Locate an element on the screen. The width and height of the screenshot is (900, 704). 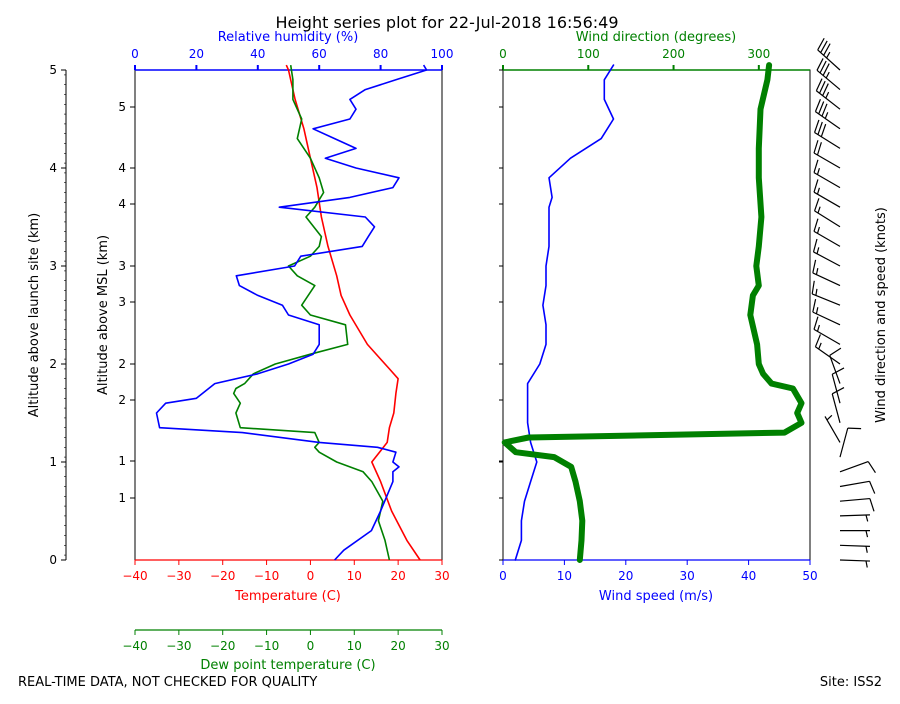
temperature-tick-label: −20 is located at coordinates (222, 576).